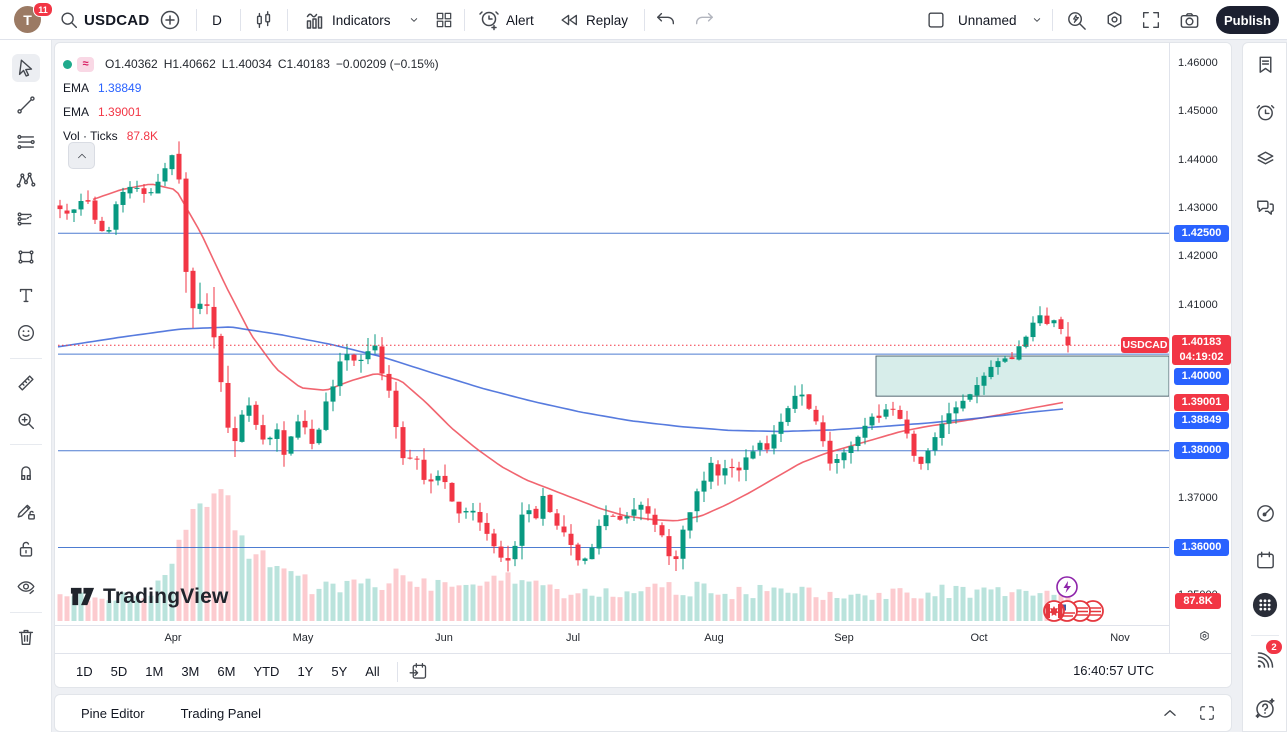 The height and width of the screenshot is (732, 1287). Describe the element at coordinates (166, 596) in the screenshot. I see `watermark-text: TradingView` at that location.